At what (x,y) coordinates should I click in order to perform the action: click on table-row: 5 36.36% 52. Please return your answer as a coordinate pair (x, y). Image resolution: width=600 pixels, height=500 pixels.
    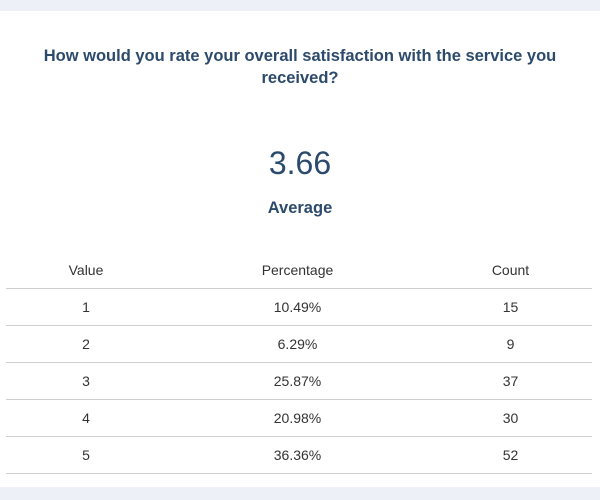
    Looking at the image, I should click on (299, 455).